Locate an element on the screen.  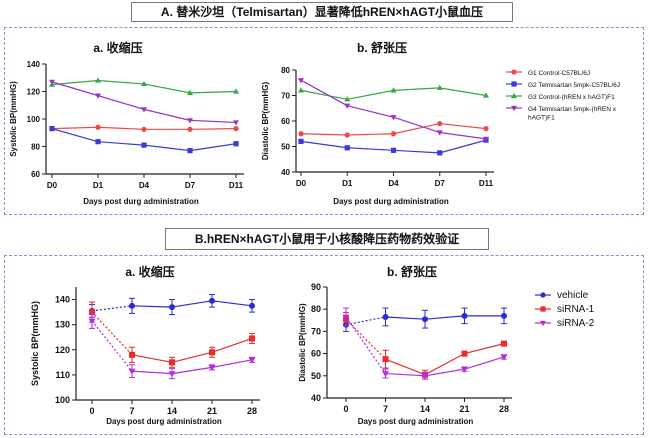
legend-item: G1 Control-C57BL/6J is located at coordinates (548, 73).